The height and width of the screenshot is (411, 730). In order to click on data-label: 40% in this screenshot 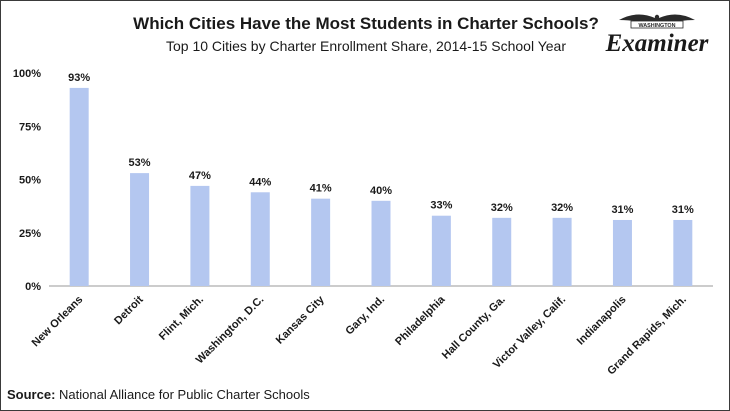, I will do `click(381, 191)`.